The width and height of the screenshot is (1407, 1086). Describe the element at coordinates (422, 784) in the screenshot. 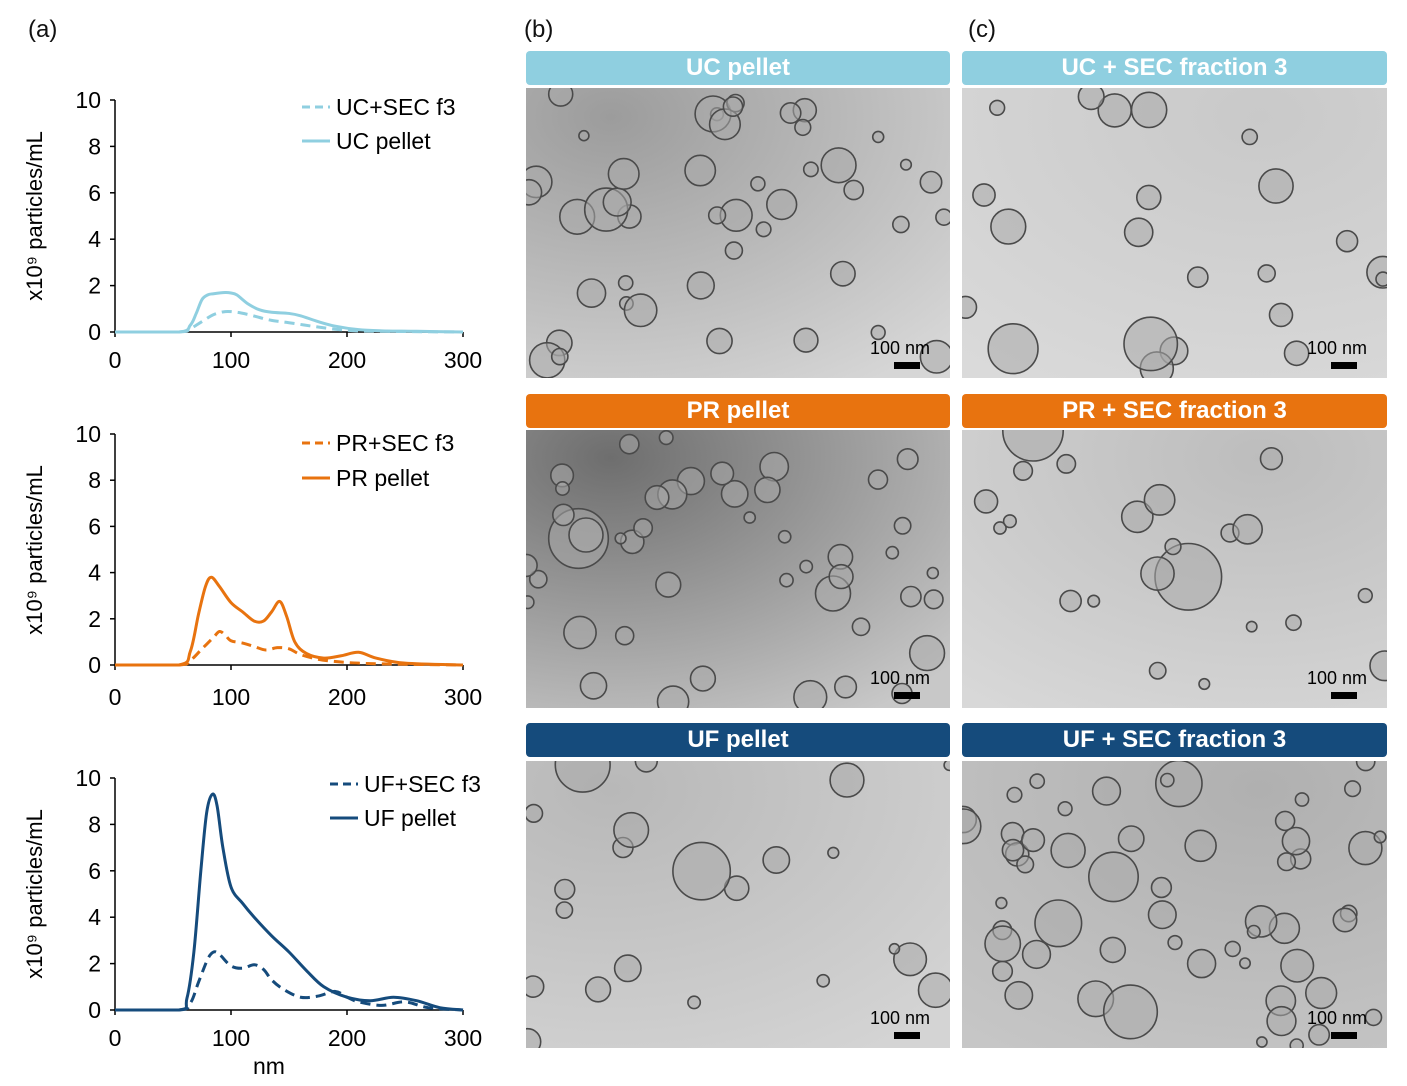

I see `legend-label: UF+SEC f3` at that location.